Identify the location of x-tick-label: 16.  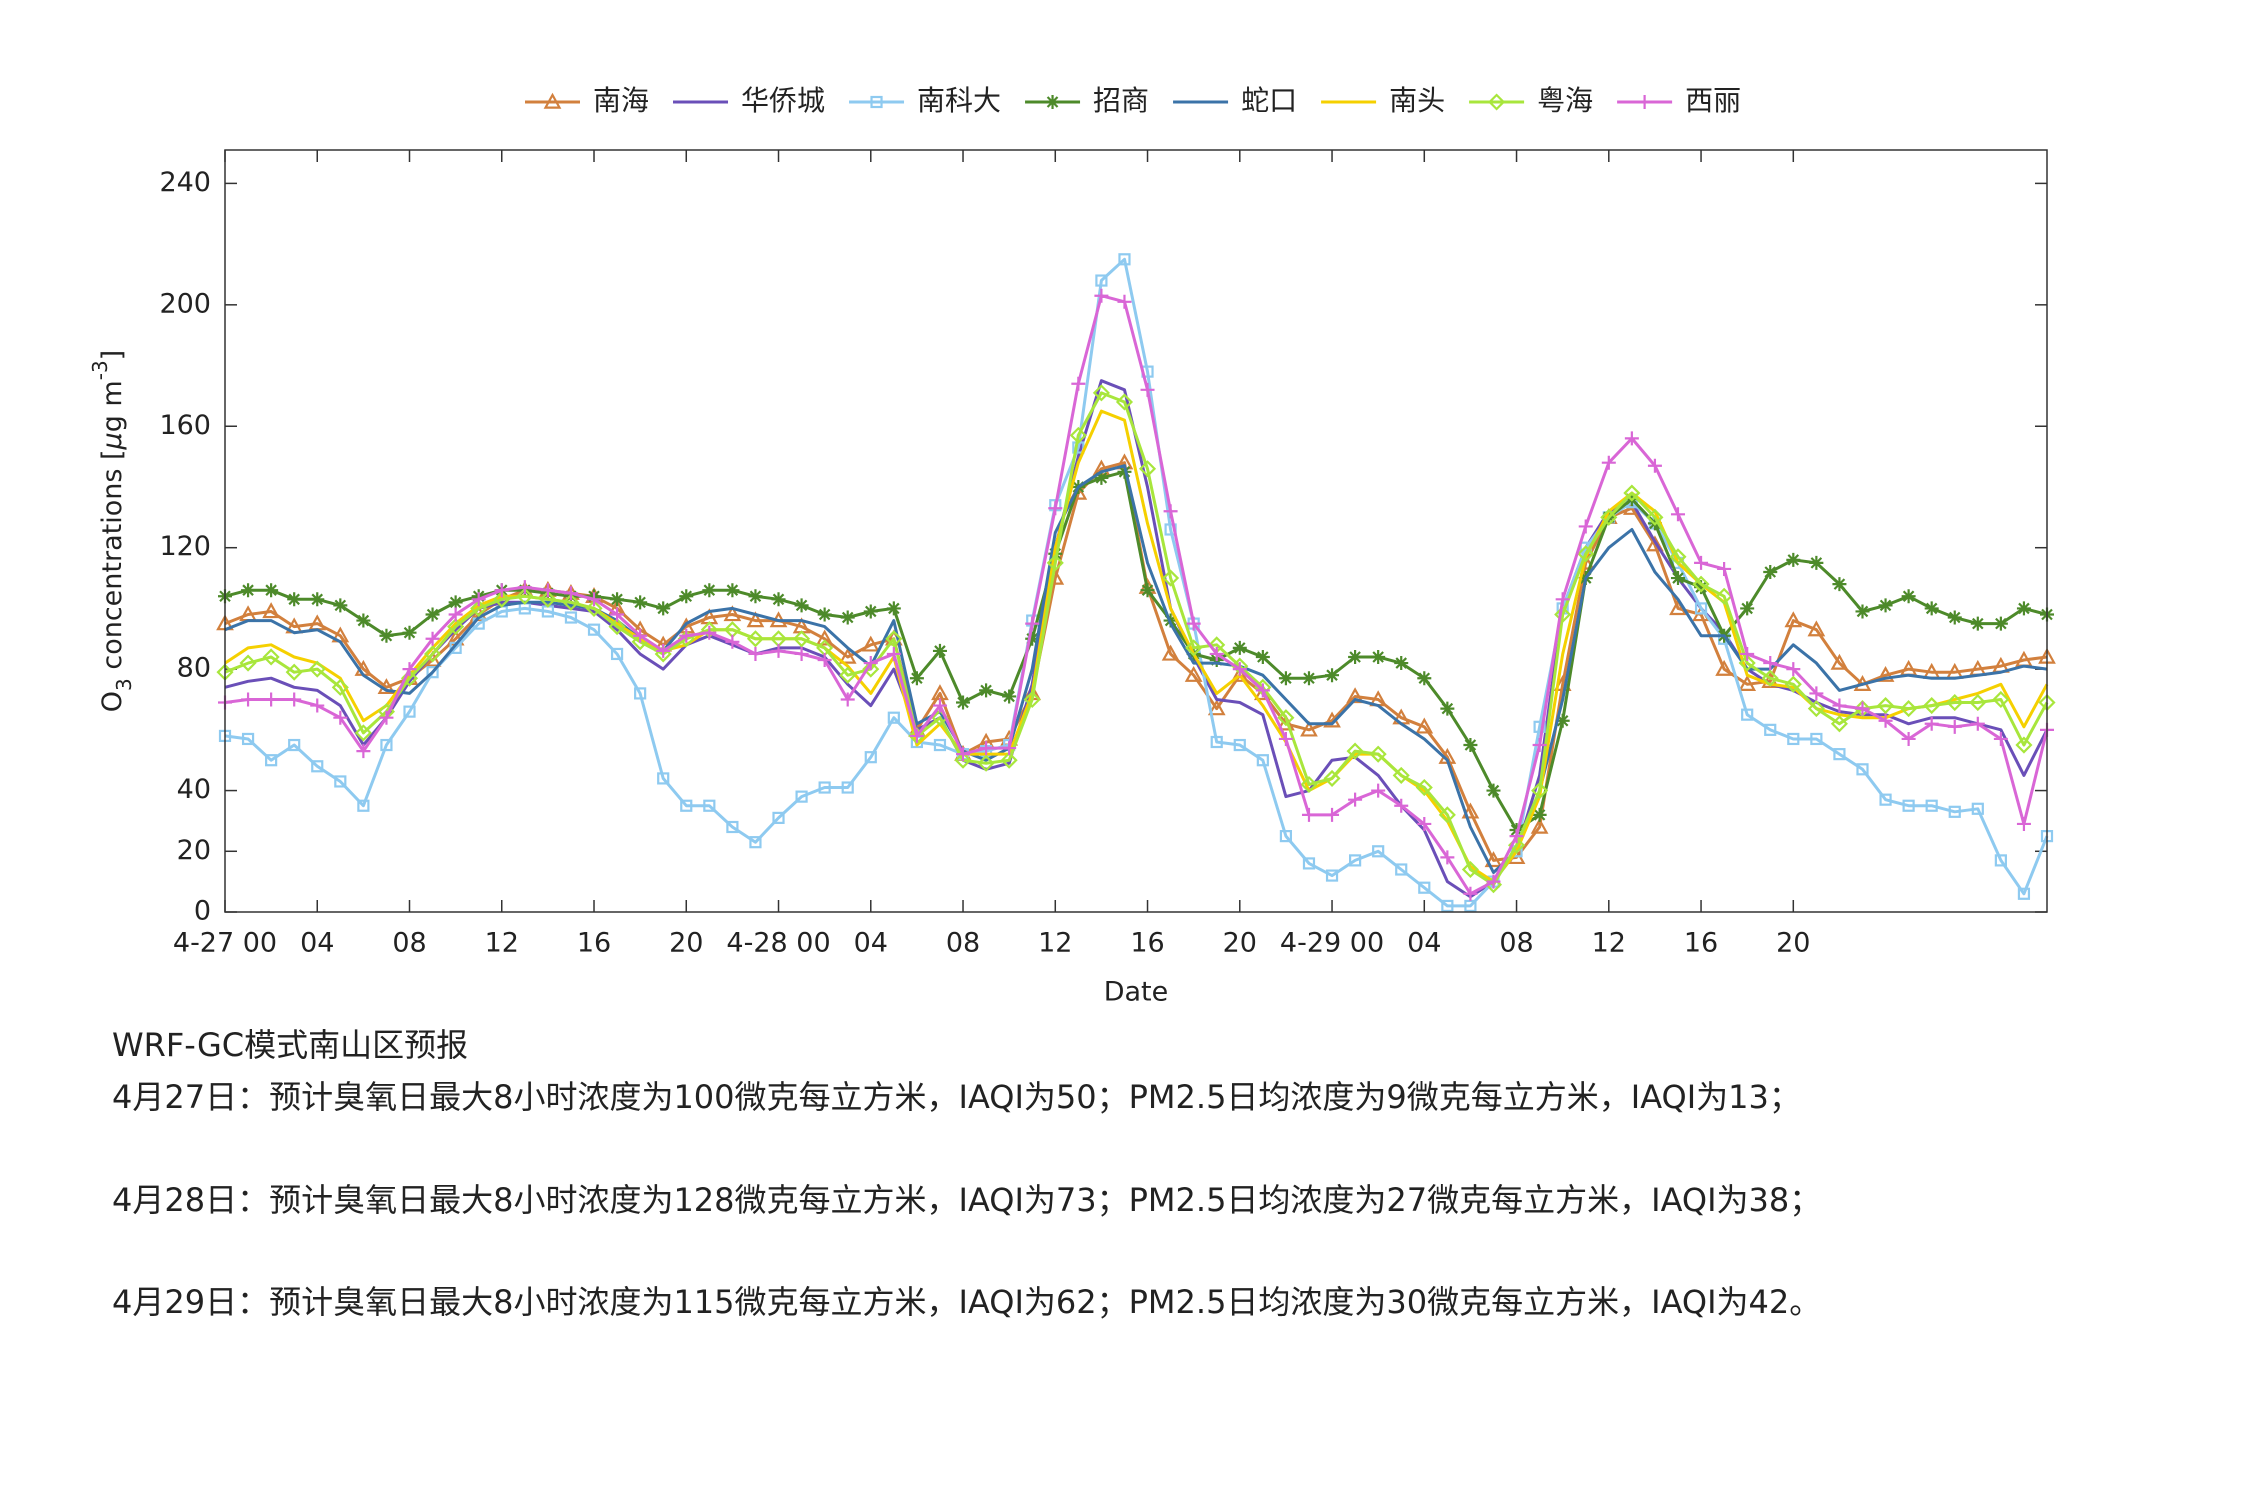
(1147, 943).